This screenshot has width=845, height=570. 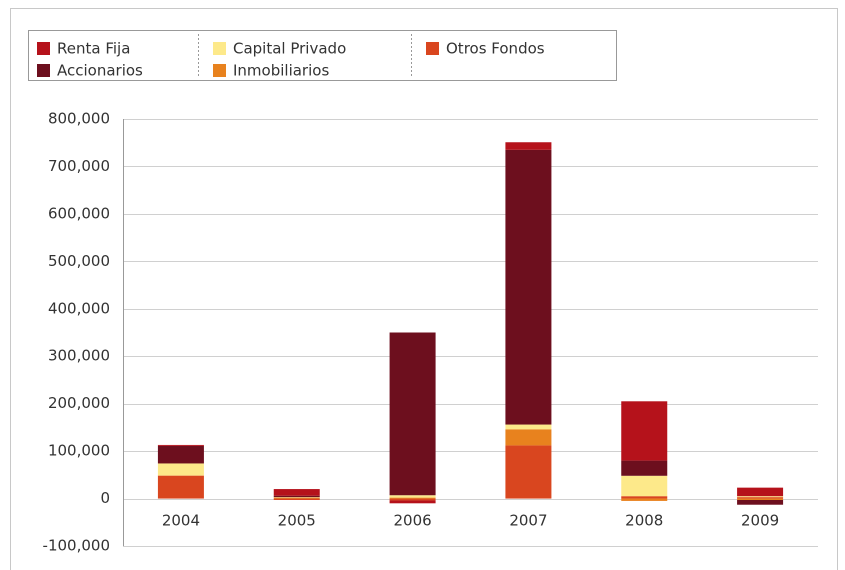 What do you see at coordinates (79, 356) in the screenshot?
I see `y-tick-label: 300,000` at bounding box center [79, 356].